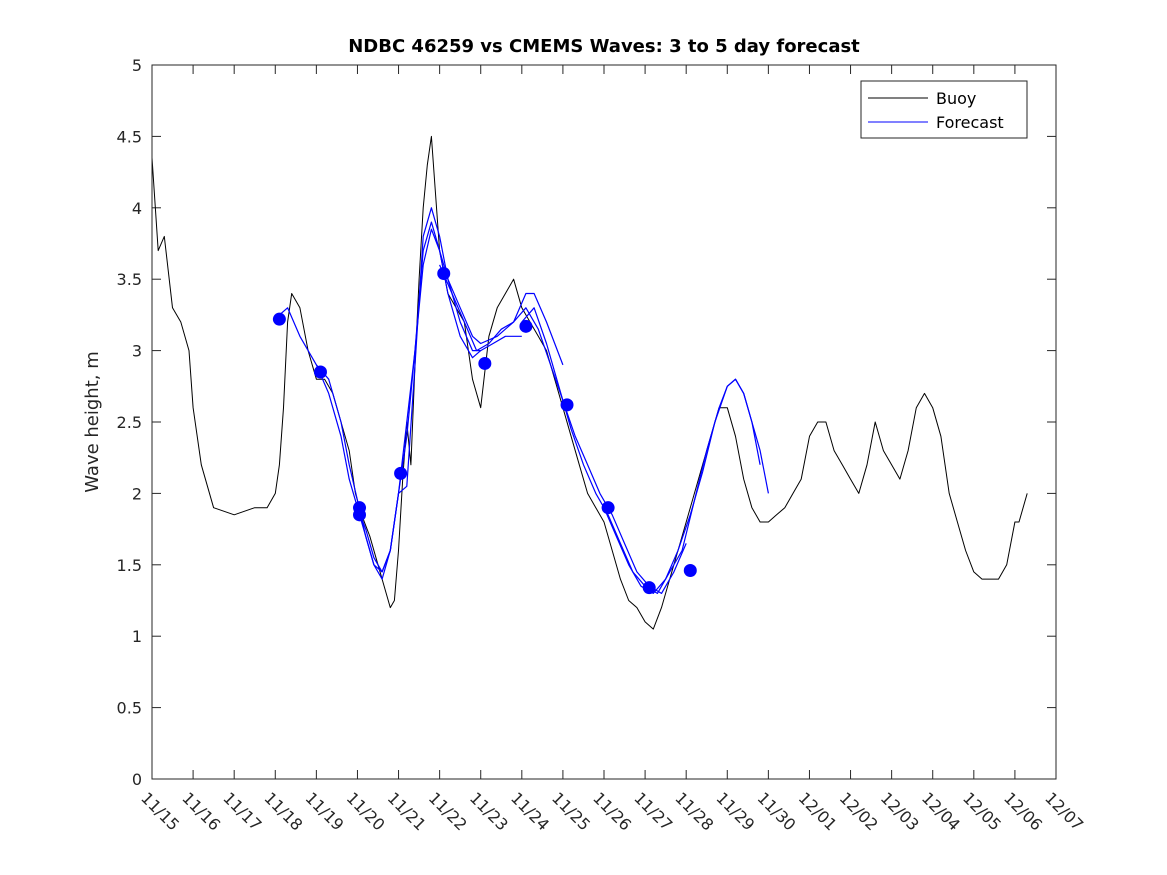 The height and width of the screenshot is (875, 1167). What do you see at coordinates (129, 279) in the screenshot?
I see `y-tick-label: 3.5` at bounding box center [129, 279].